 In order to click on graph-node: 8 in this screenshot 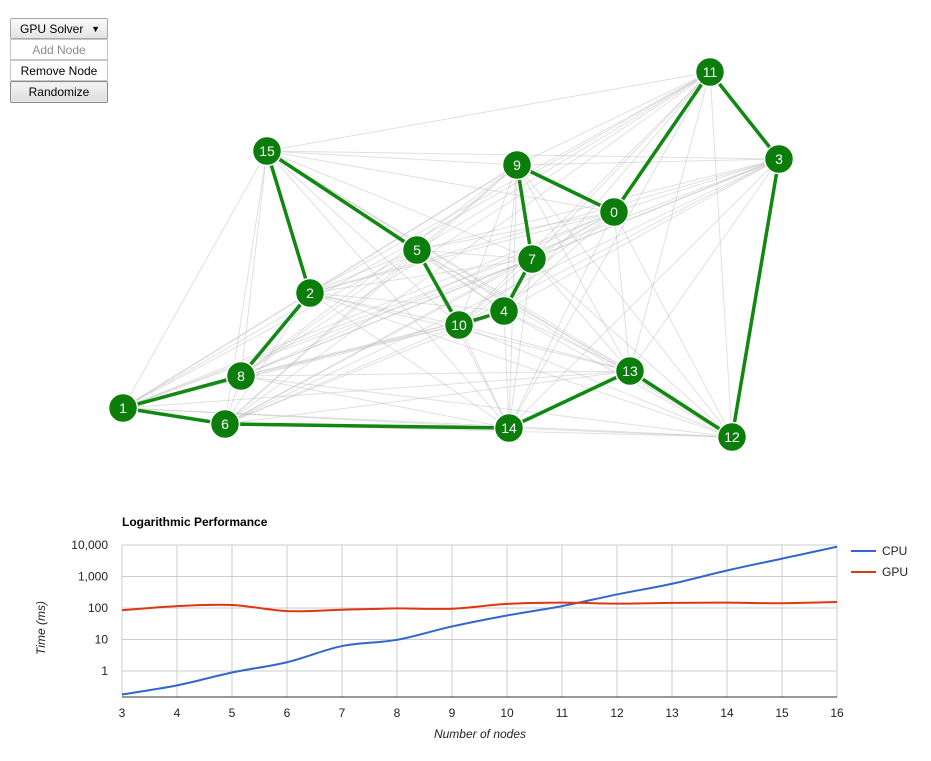, I will do `click(241, 376)`.